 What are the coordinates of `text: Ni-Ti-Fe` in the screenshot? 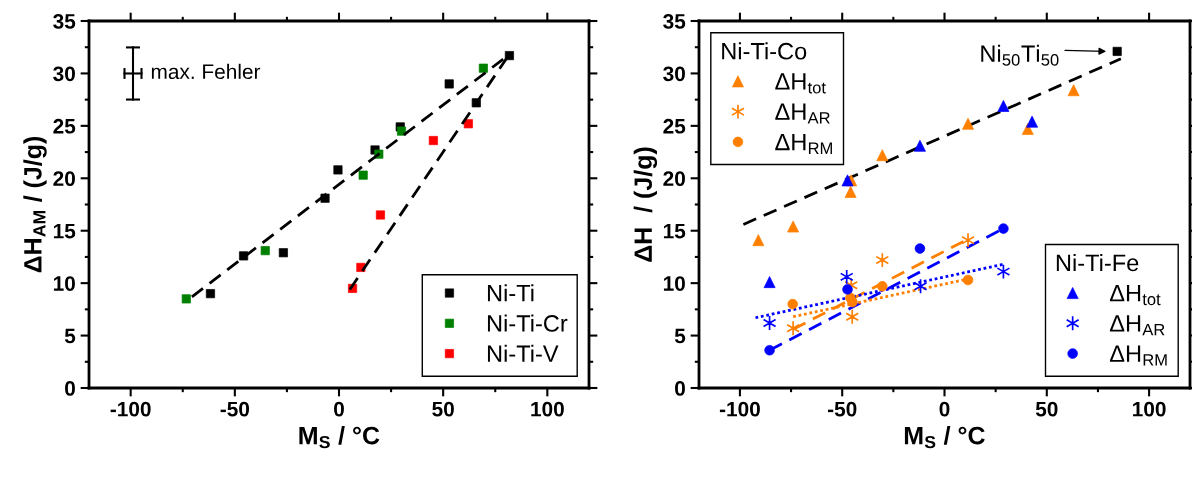 It's located at (1097, 262).